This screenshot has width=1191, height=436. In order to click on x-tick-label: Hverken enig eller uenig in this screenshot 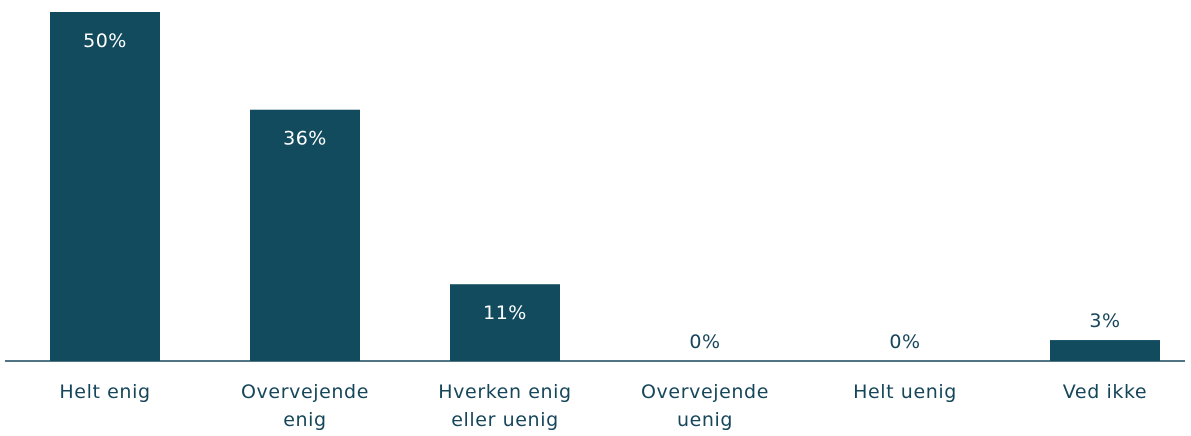, I will do `click(505, 406)`.